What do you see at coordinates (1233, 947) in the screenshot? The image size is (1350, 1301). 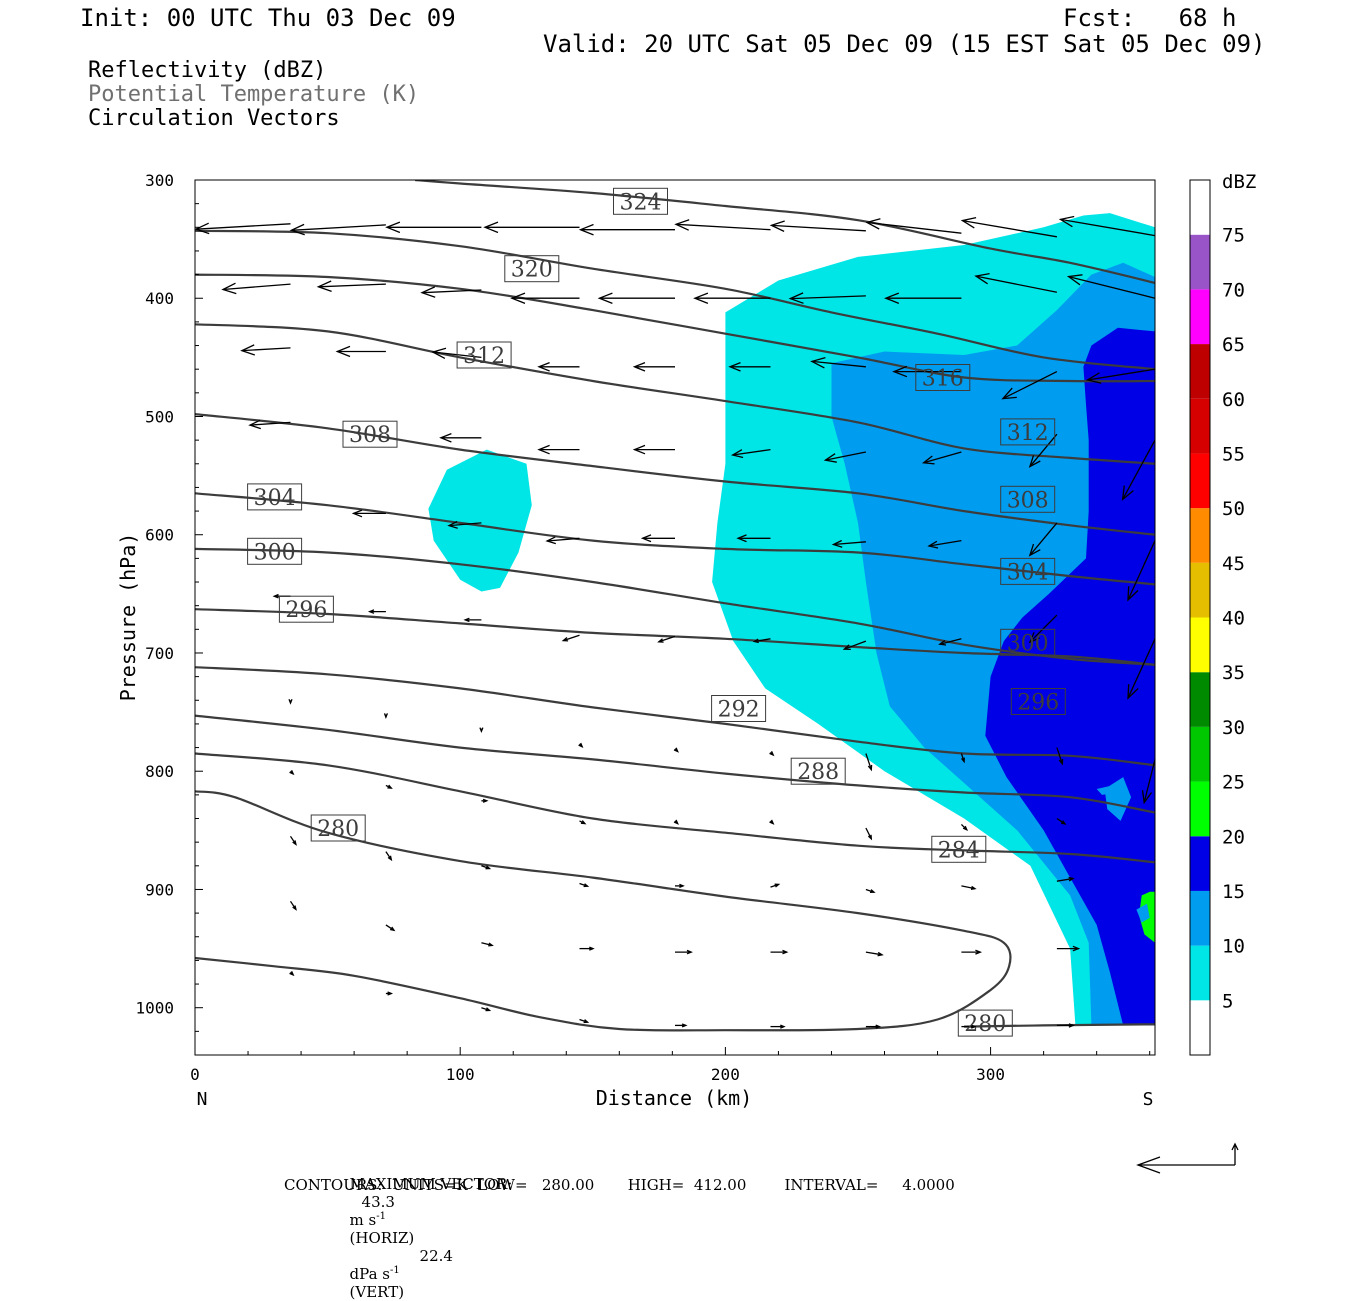 I see `colorbar-label: 10` at bounding box center [1233, 947].